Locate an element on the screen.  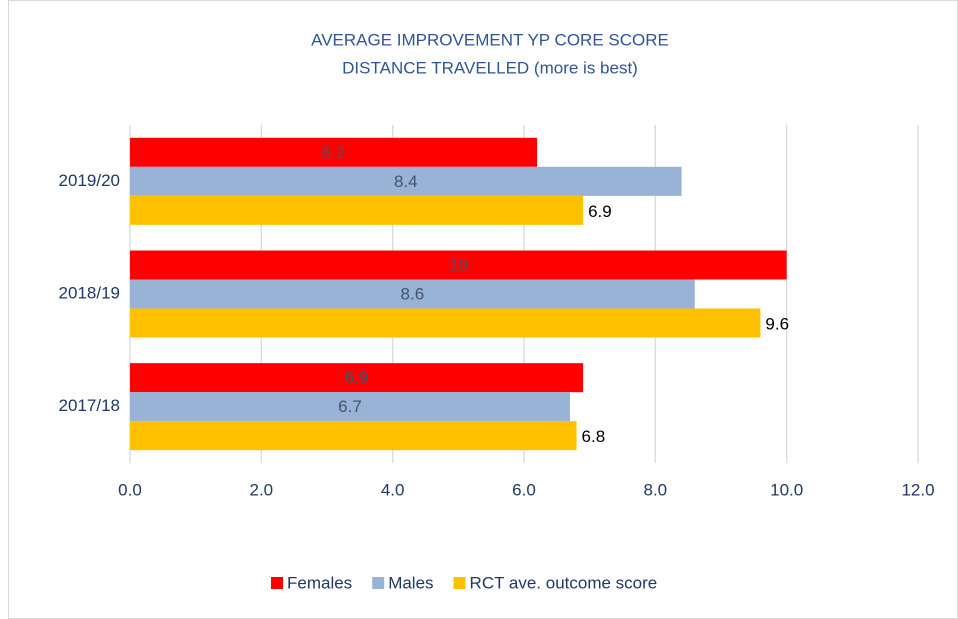
data-label: 9.6 is located at coordinates (777, 323).